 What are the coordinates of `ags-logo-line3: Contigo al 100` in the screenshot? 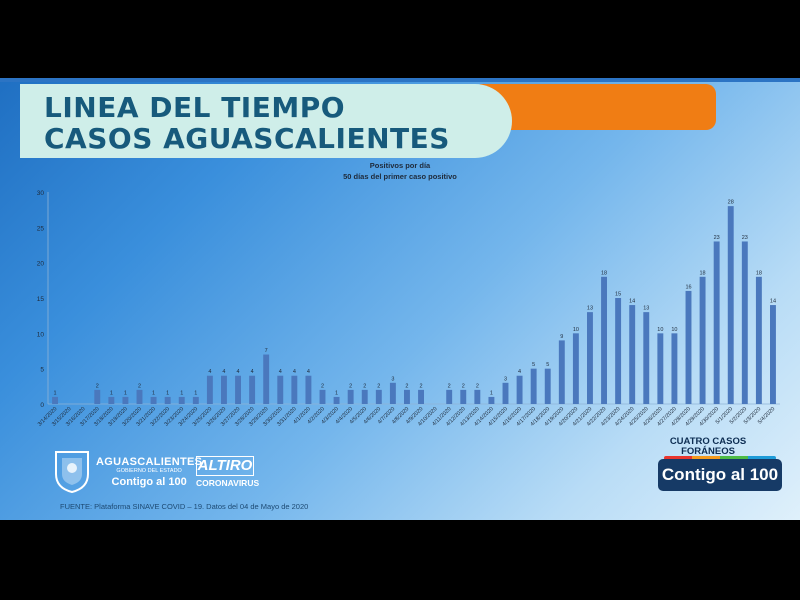 It's located at (149, 482).